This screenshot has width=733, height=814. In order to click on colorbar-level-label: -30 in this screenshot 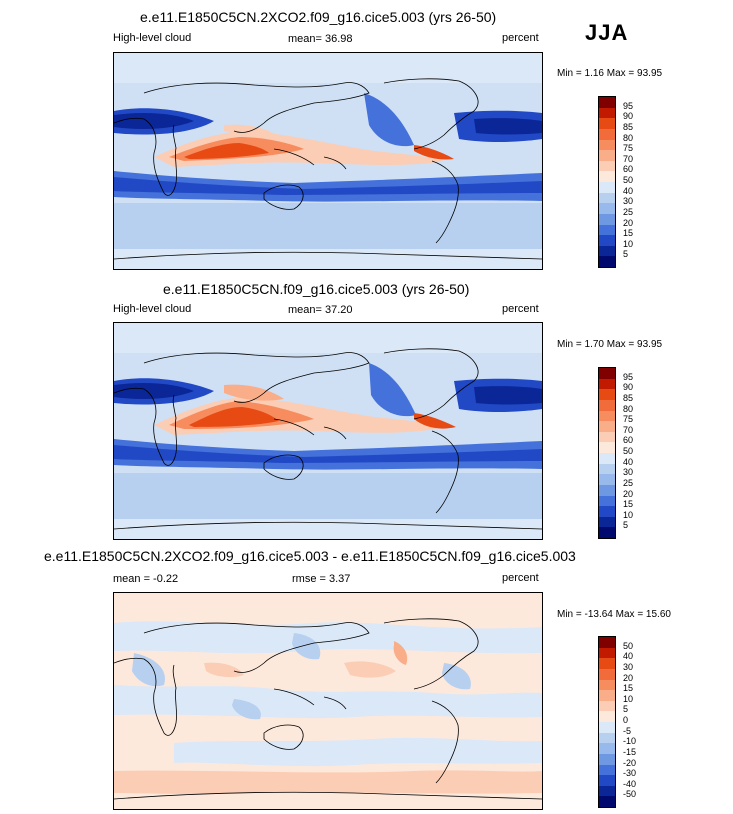, I will do `click(630, 773)`.